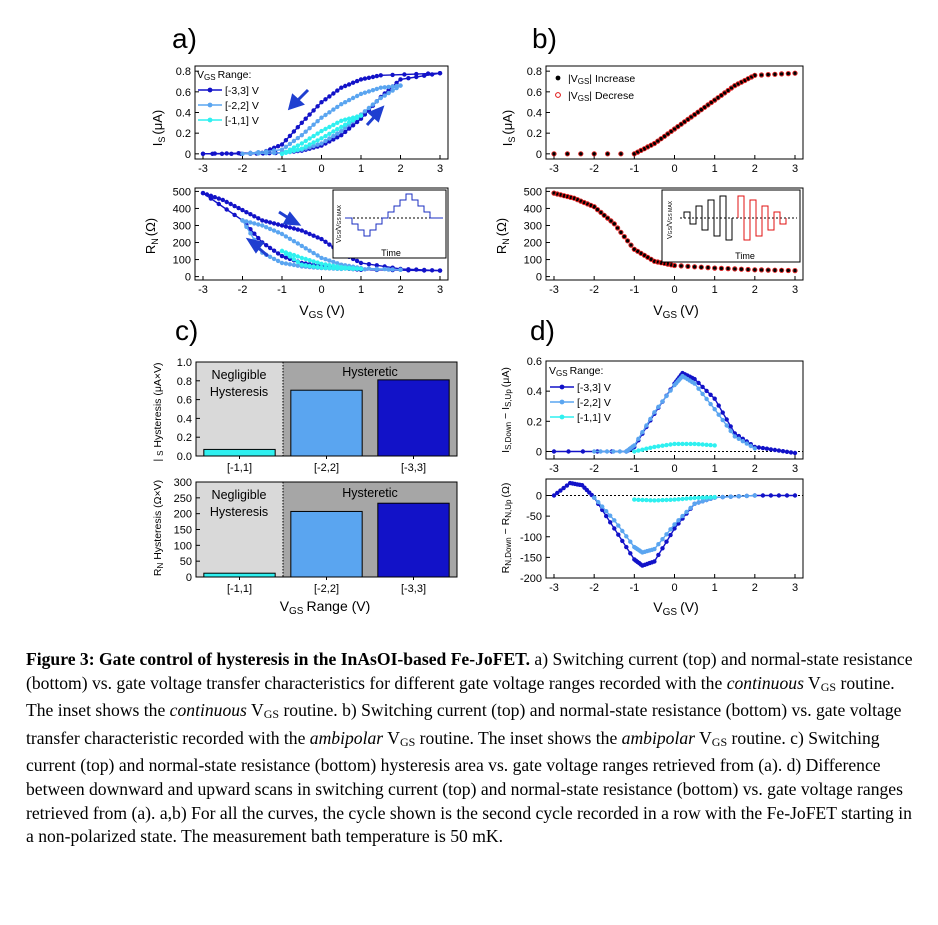 The width and height of the screenshot is (938, 925). I want to click on inset-time-label: Time, so click(391, 253).